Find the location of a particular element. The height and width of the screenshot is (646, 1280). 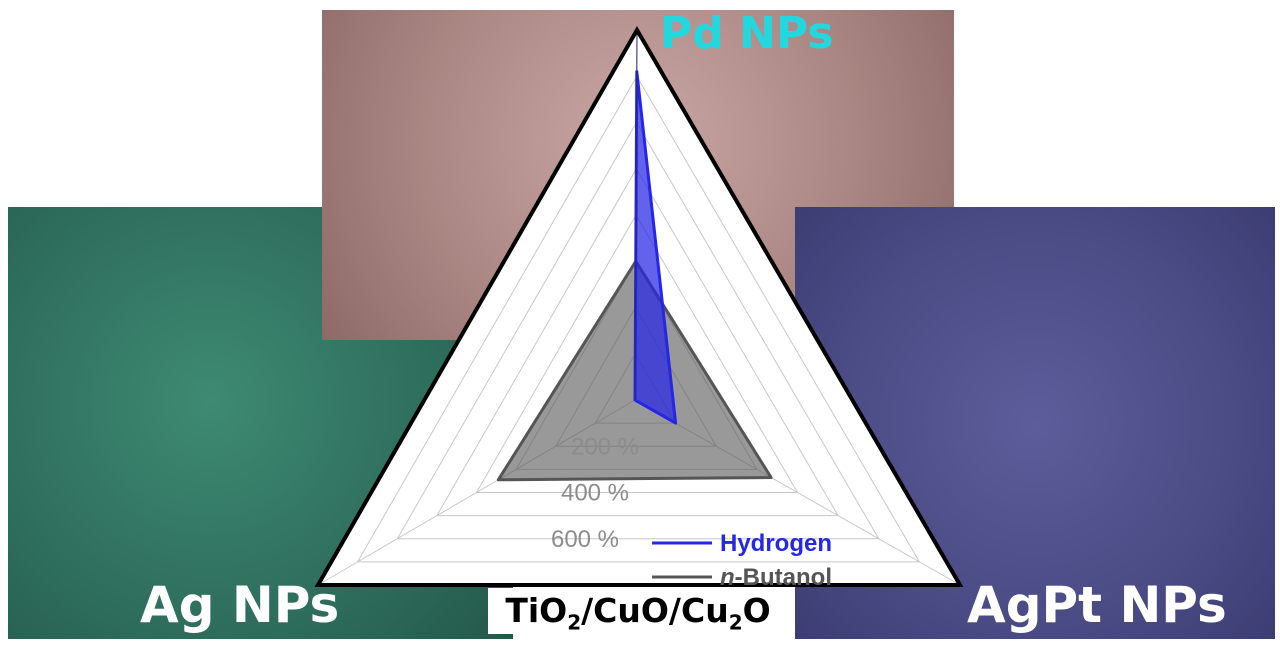

tick-label: 400 % is located at coordinates (595, 493).